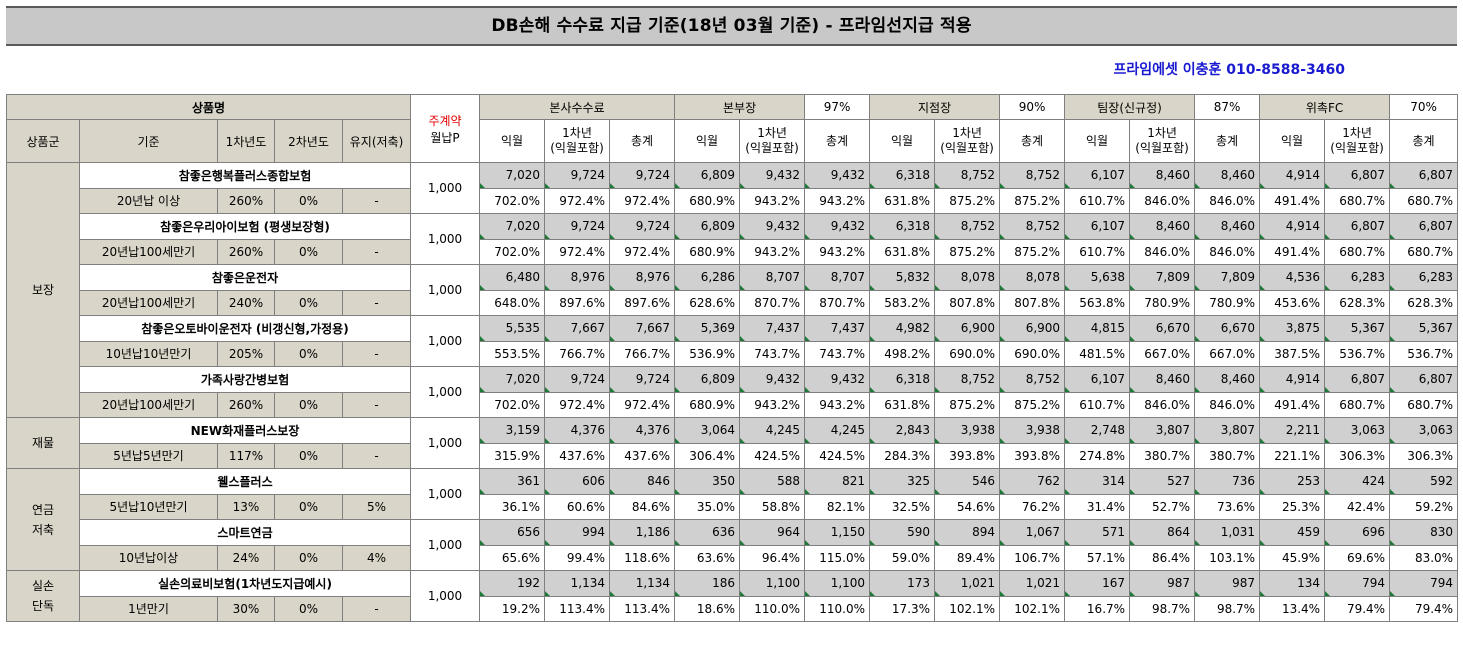 The width and height of the screenshot is (1463, 645). Describe the element at coordinates (707, 430) in the screenshot. I see `commission-amount: 3,064` at that location.